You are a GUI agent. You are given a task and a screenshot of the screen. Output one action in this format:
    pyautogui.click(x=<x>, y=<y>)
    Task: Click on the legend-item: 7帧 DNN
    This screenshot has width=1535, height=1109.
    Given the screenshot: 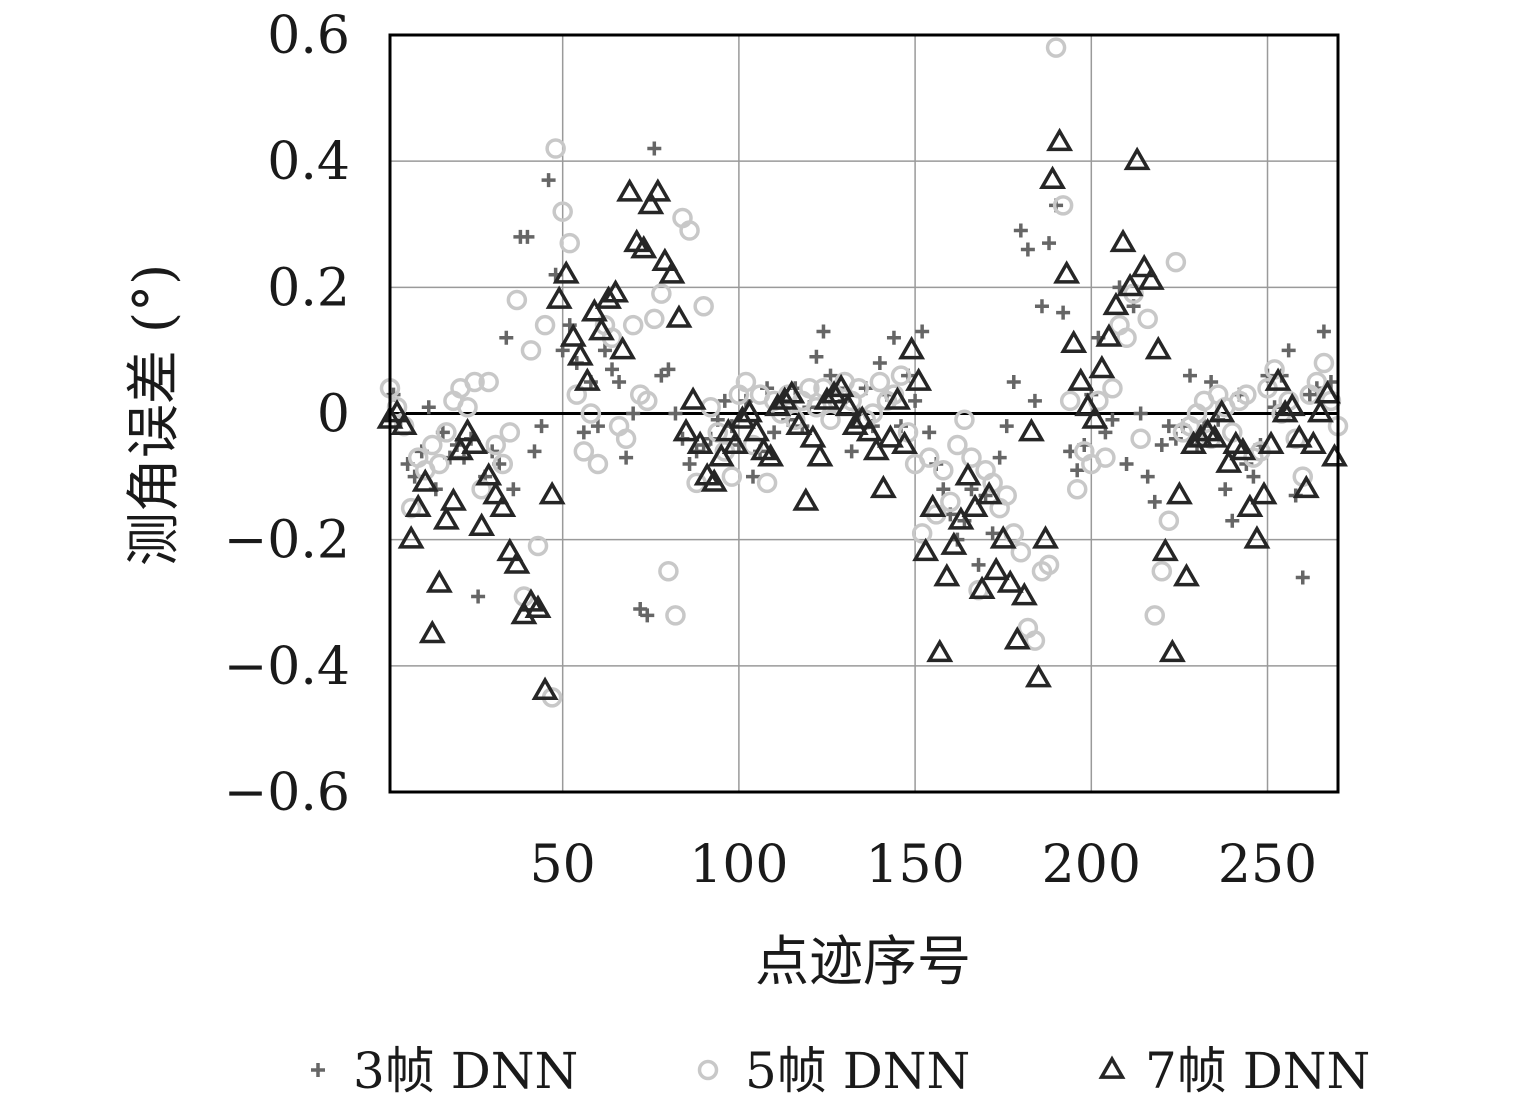 What is the action you would take?
    pyautogui.click(x=1234, y=1071)
    